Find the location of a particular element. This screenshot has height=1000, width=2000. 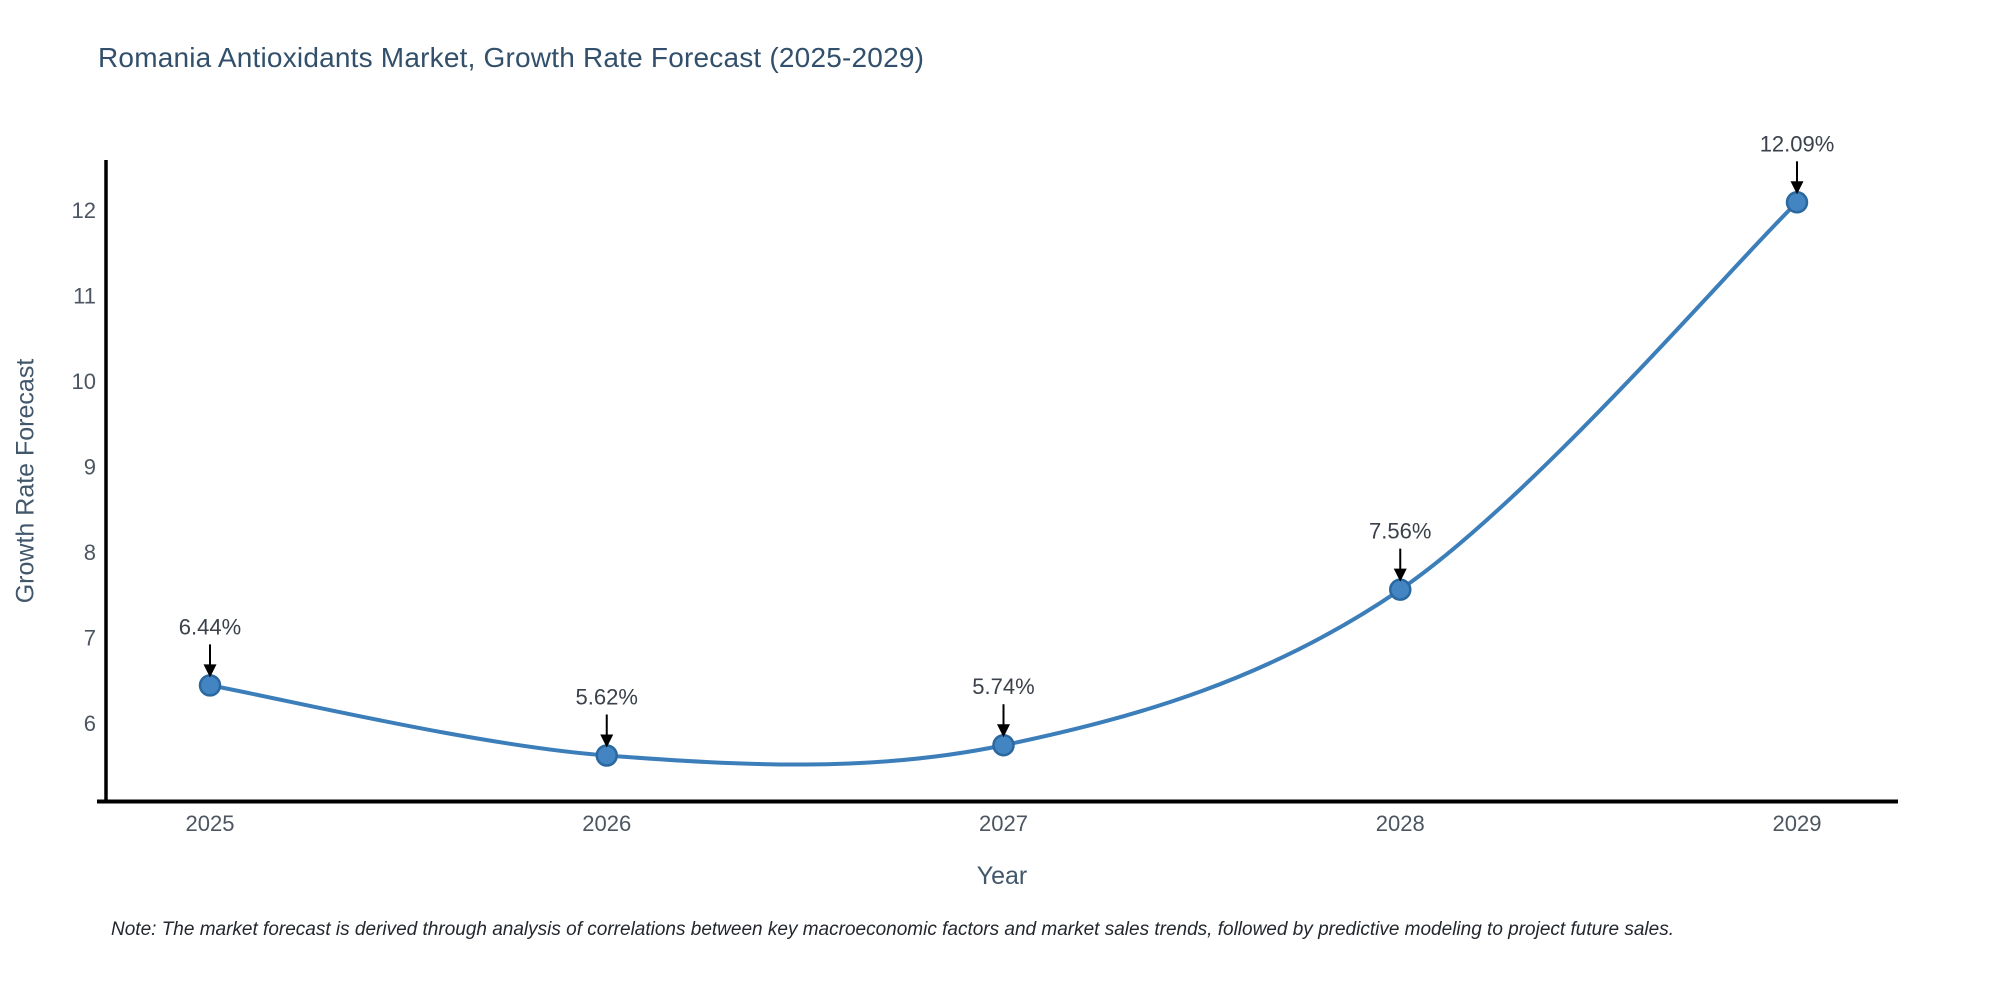

data-point-marker-2026 is located at coordinates (606, 755).